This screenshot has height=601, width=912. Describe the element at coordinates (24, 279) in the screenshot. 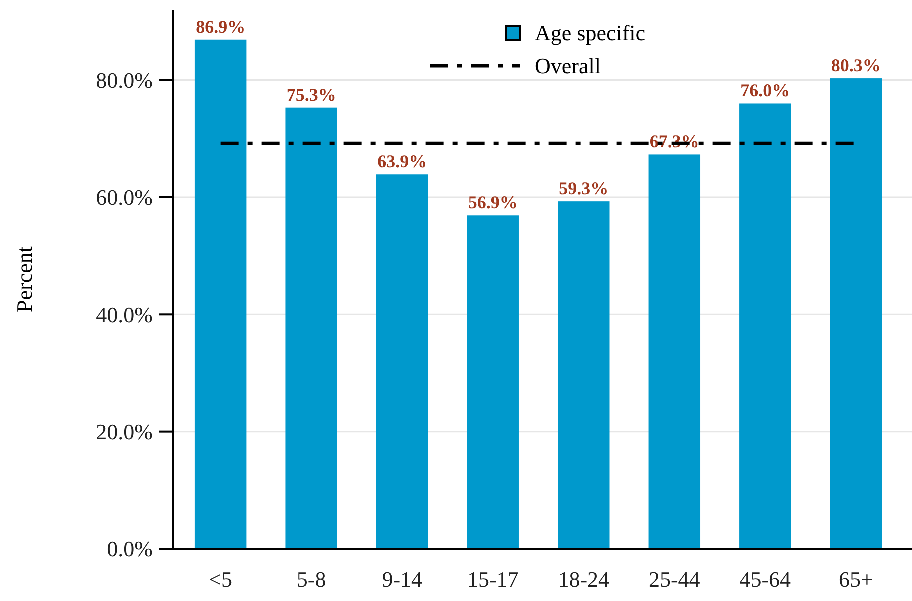

I see `y-axis-title: Percent` at that location.